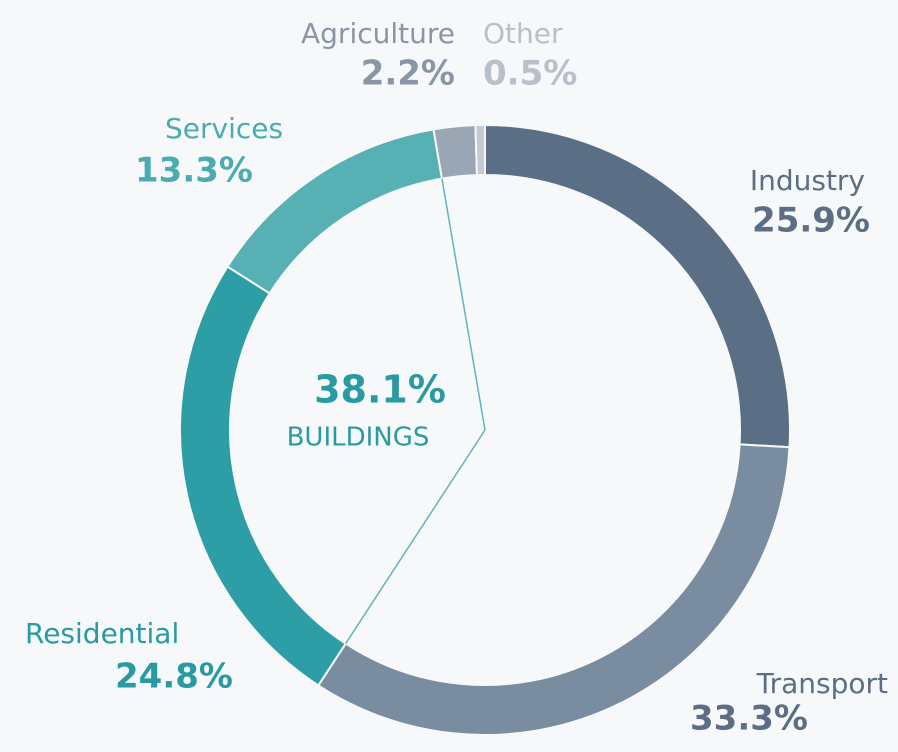 The width and height of the screenshot is (898, 752). Describe the element at coordinates (380, 390) in the screenshot. I see `center-value: 38.1%` at that location.